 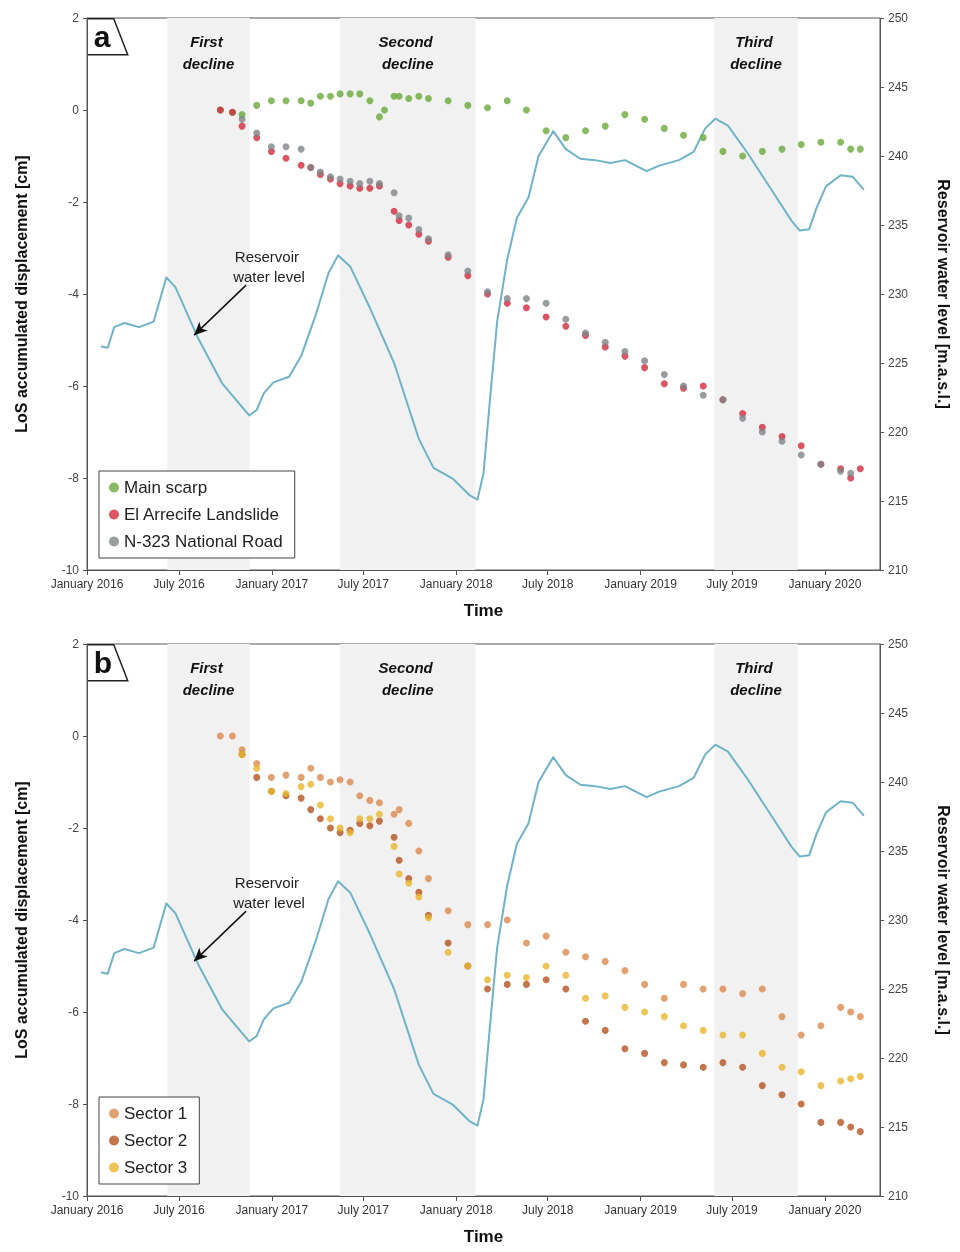 I want to click on legend-label: Sector 3, so click(x=156, y=1167).